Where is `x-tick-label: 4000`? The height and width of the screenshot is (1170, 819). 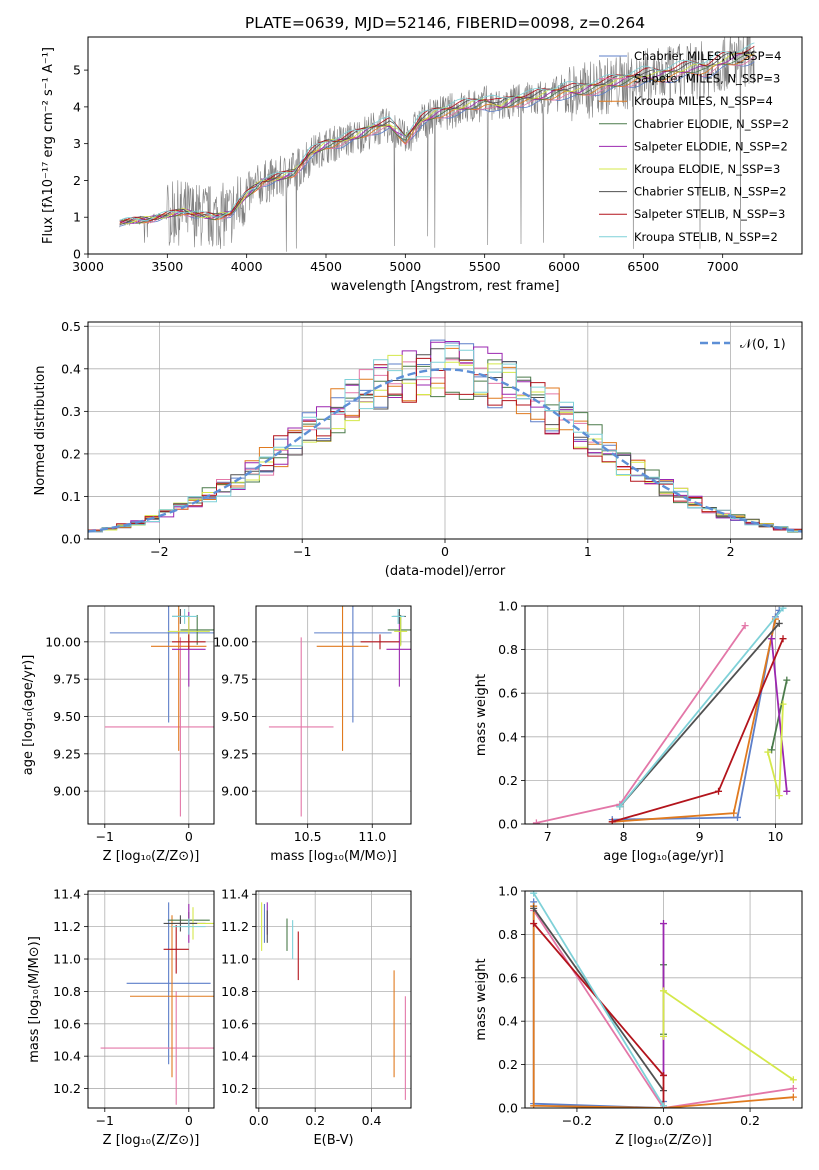 x-tick-label: 4000 is located at coordinates (247, 266).